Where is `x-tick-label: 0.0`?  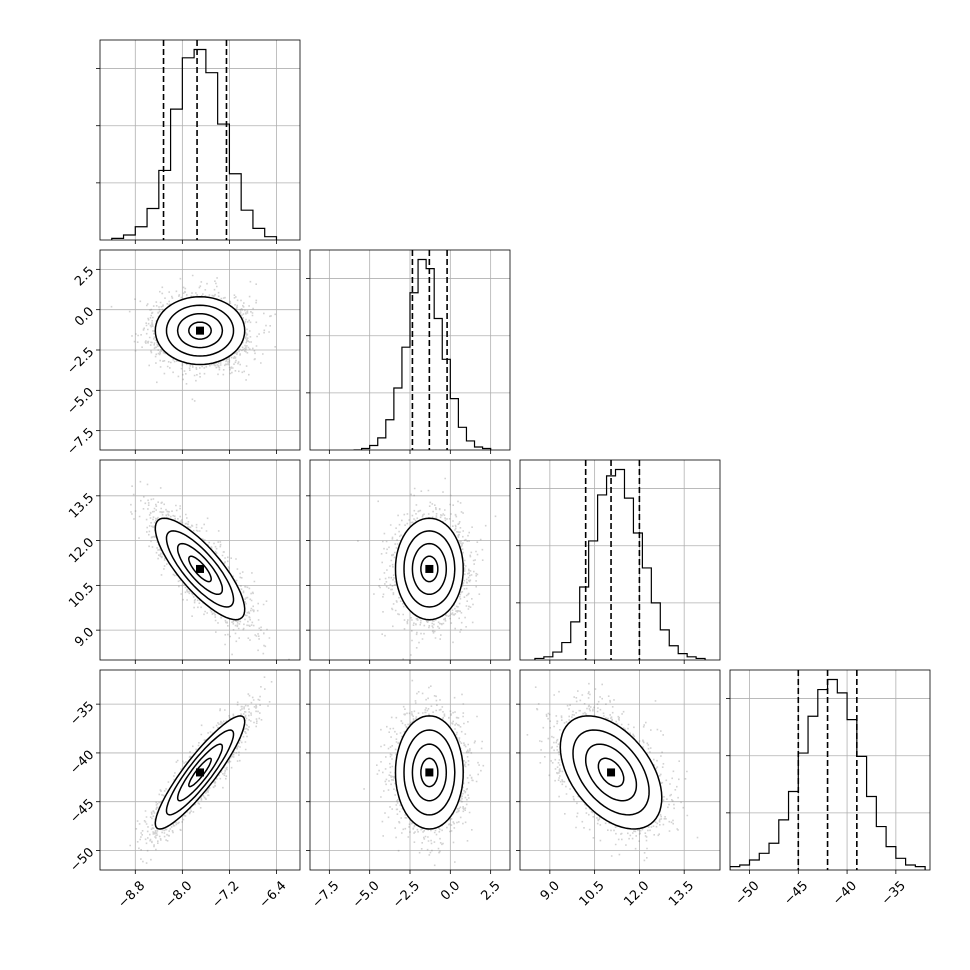 x-tick-label: 0.0 is located at coordinates (450, 890).